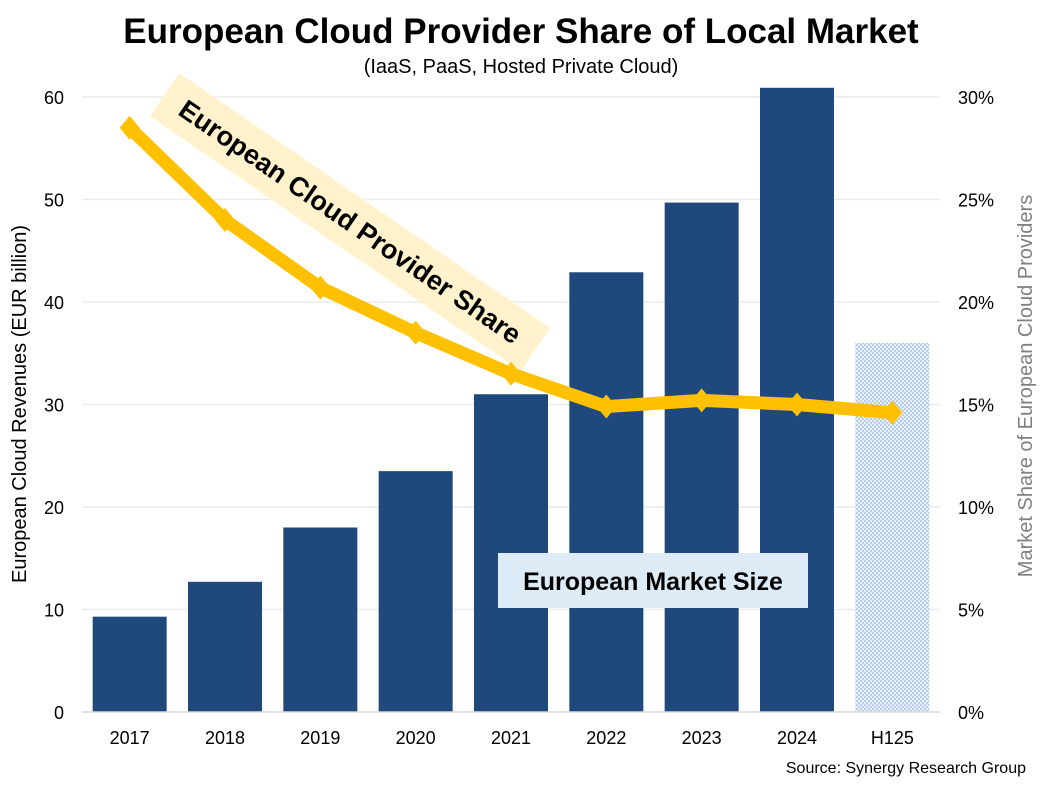 This screenshot has width=1042, height=793. I want to click on y-right-tick-label: 30%, so click(976, 98).